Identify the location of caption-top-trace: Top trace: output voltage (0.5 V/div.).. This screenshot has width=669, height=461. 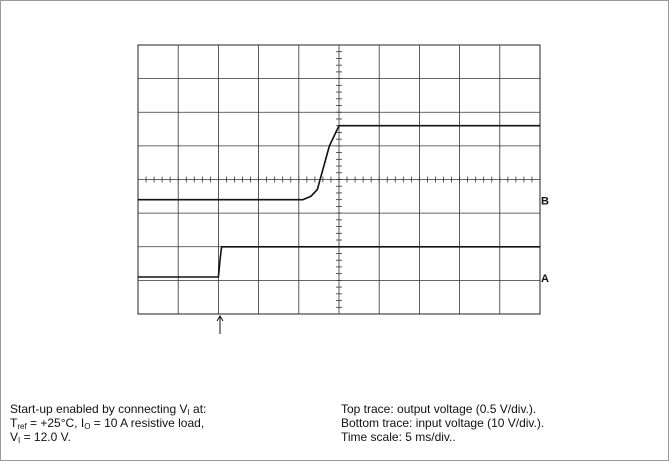
(439, 409).